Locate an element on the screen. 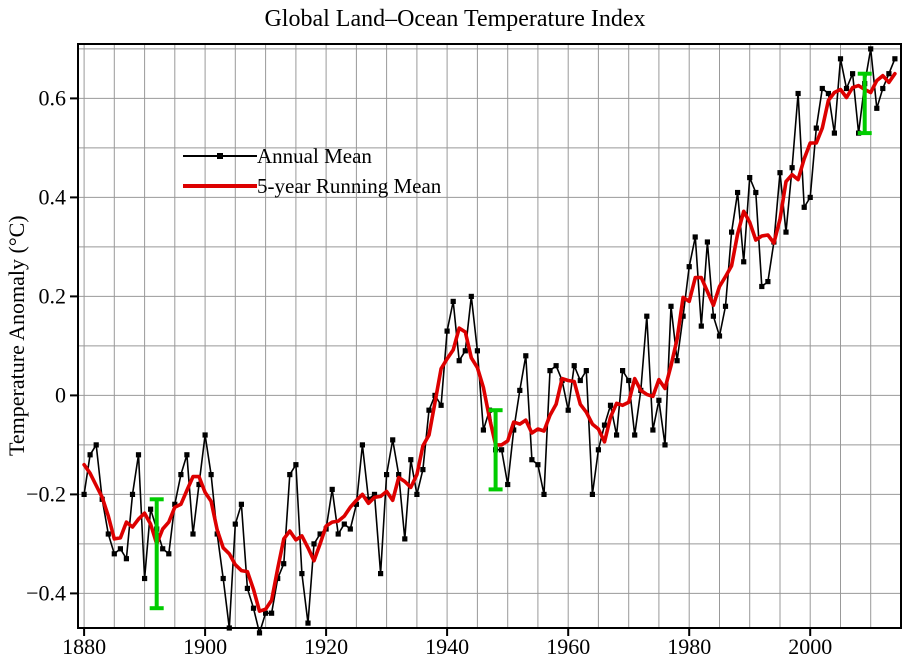 The image size is (910, 655). x-tick-label: 1940 is located at coordinates (447, 644).